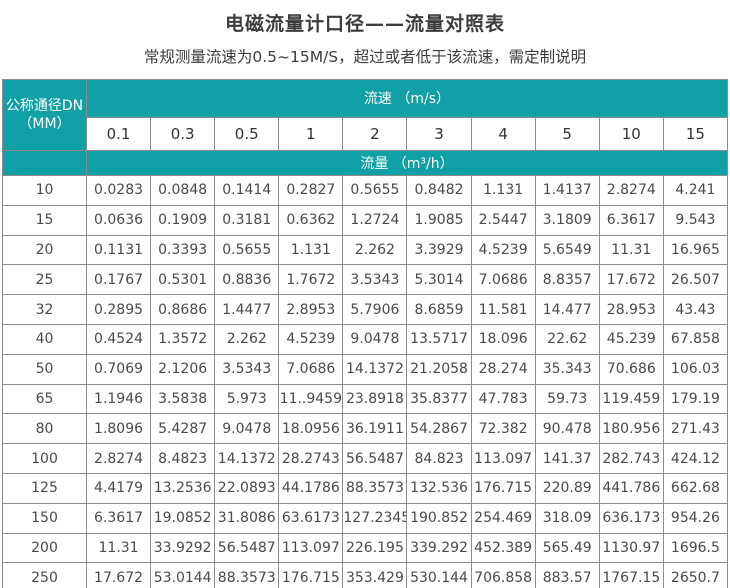 The height and width of the screenshot is (588, 730). I want to click on flow-value-cell: 2.5447, so click(503, 220).